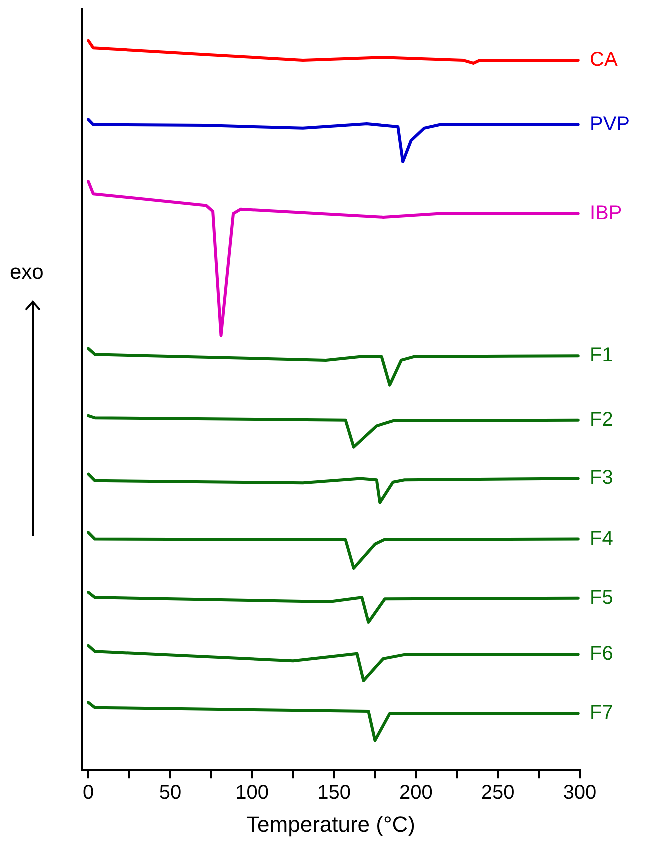 Image resolution: width=666 pixels, height=851 pixels. I want to click on x-tick-label: 0, so click(88, 793).